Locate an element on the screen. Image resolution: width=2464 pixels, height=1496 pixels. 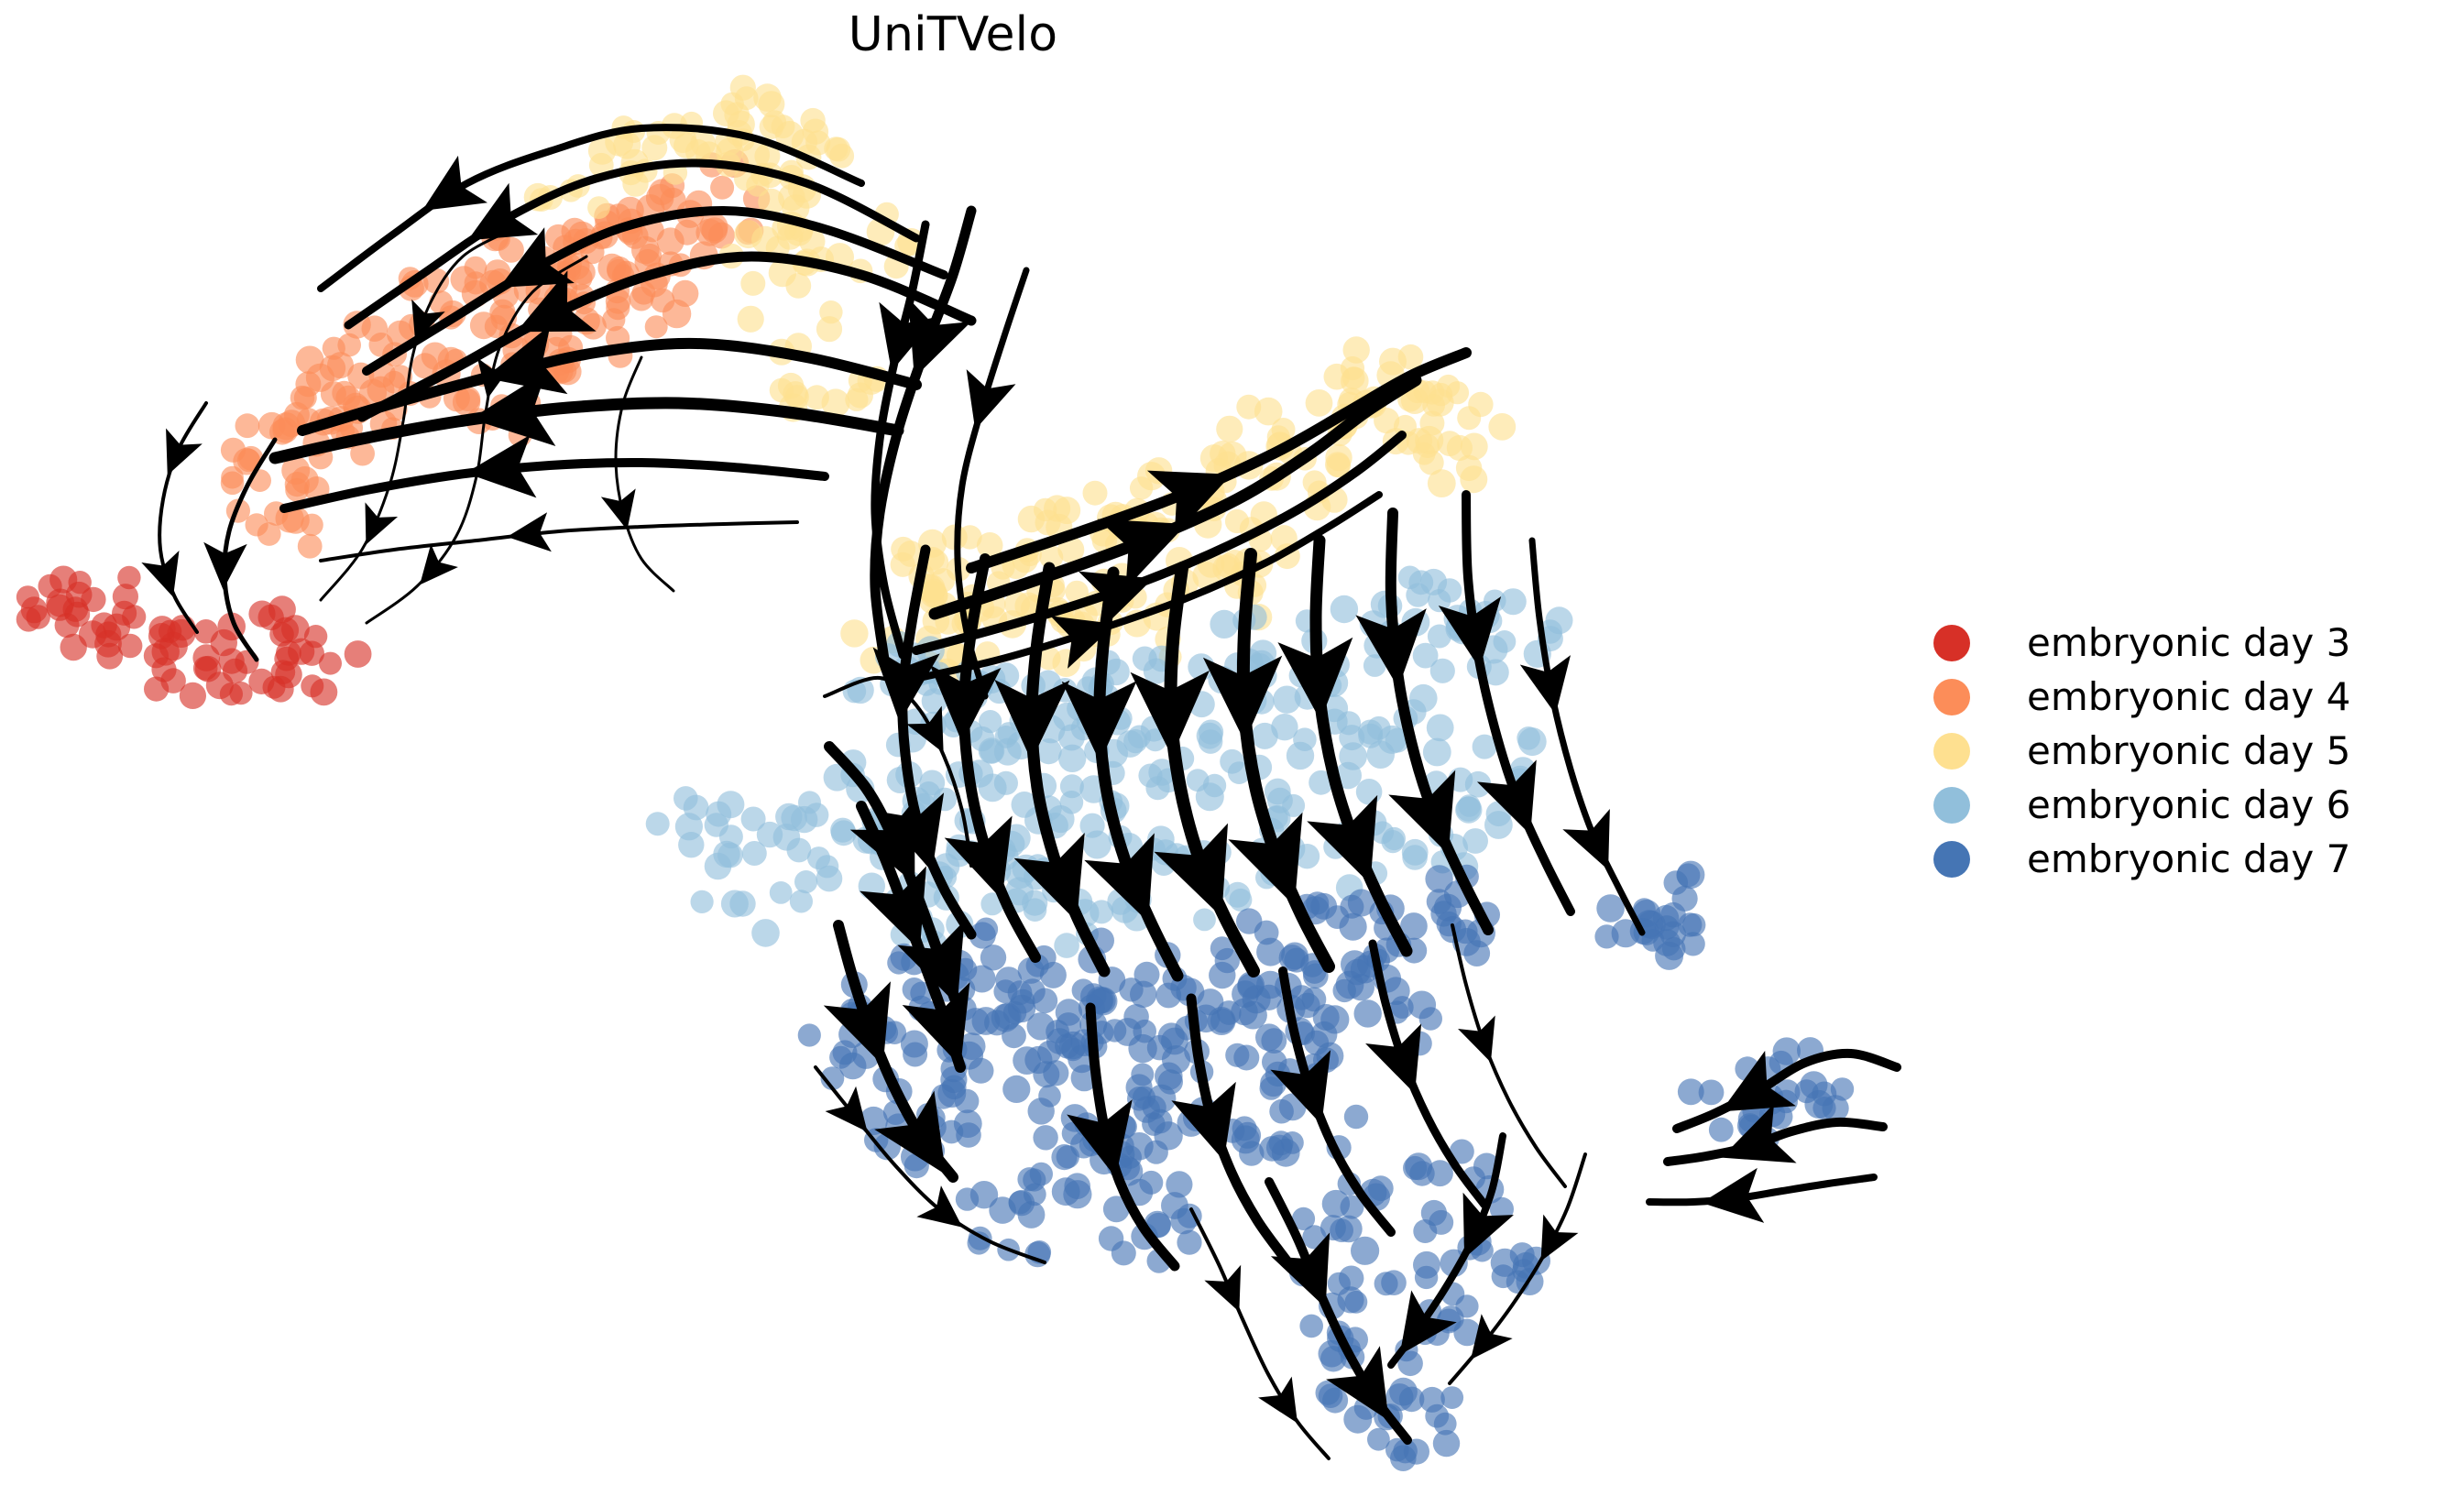
legend-swatch-icon is located at coordinates (1951, 696).